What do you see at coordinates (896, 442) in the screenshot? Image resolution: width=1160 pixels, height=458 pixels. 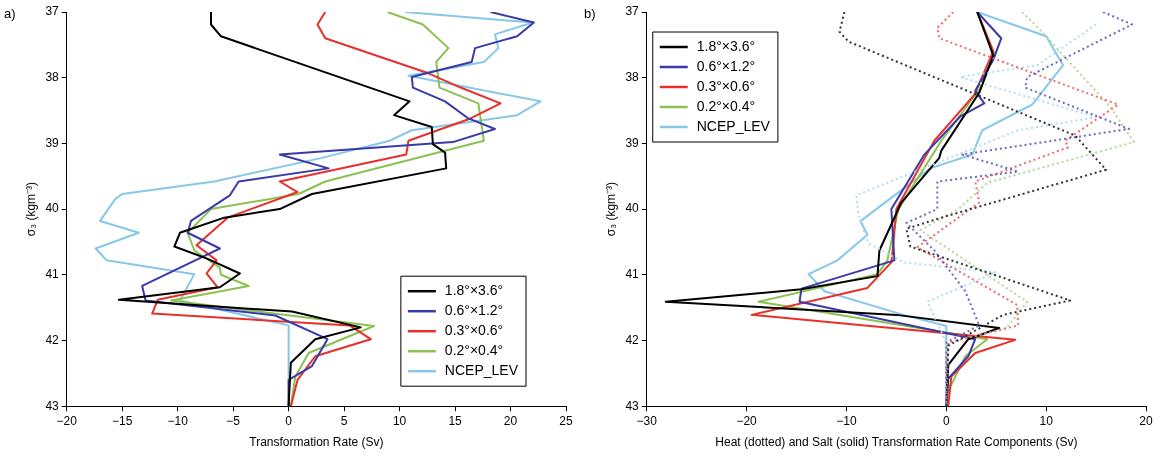 I see `x-axis-title: Heat (dotted) and Salt (solid) Transformation Rate Components (Sv)` at bounding box center [896, 442].